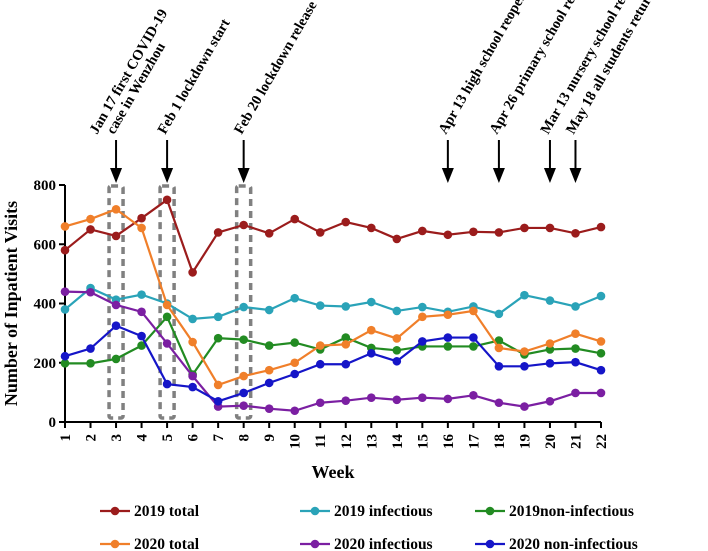  What do you see at coordinates (45, 186) in the screenshot?
I see `y-tick-label: 800` at bounding box center [45, 186].